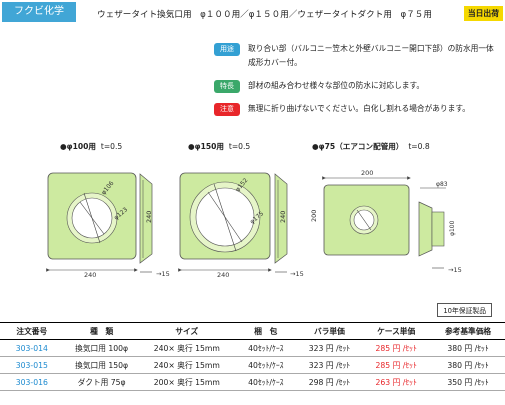 The image size is (505, 405). What do you see at coordinates (483, 13) in the screenshot?
I see `same-day-badge: 当日出荷` at bounding box center [483, 13].